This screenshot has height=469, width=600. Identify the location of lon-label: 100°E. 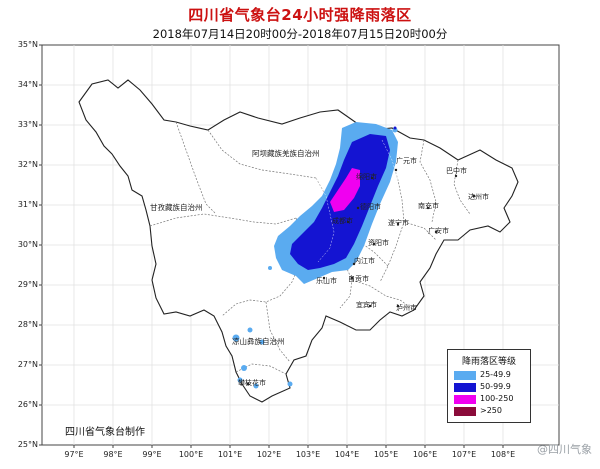
(191, 454).